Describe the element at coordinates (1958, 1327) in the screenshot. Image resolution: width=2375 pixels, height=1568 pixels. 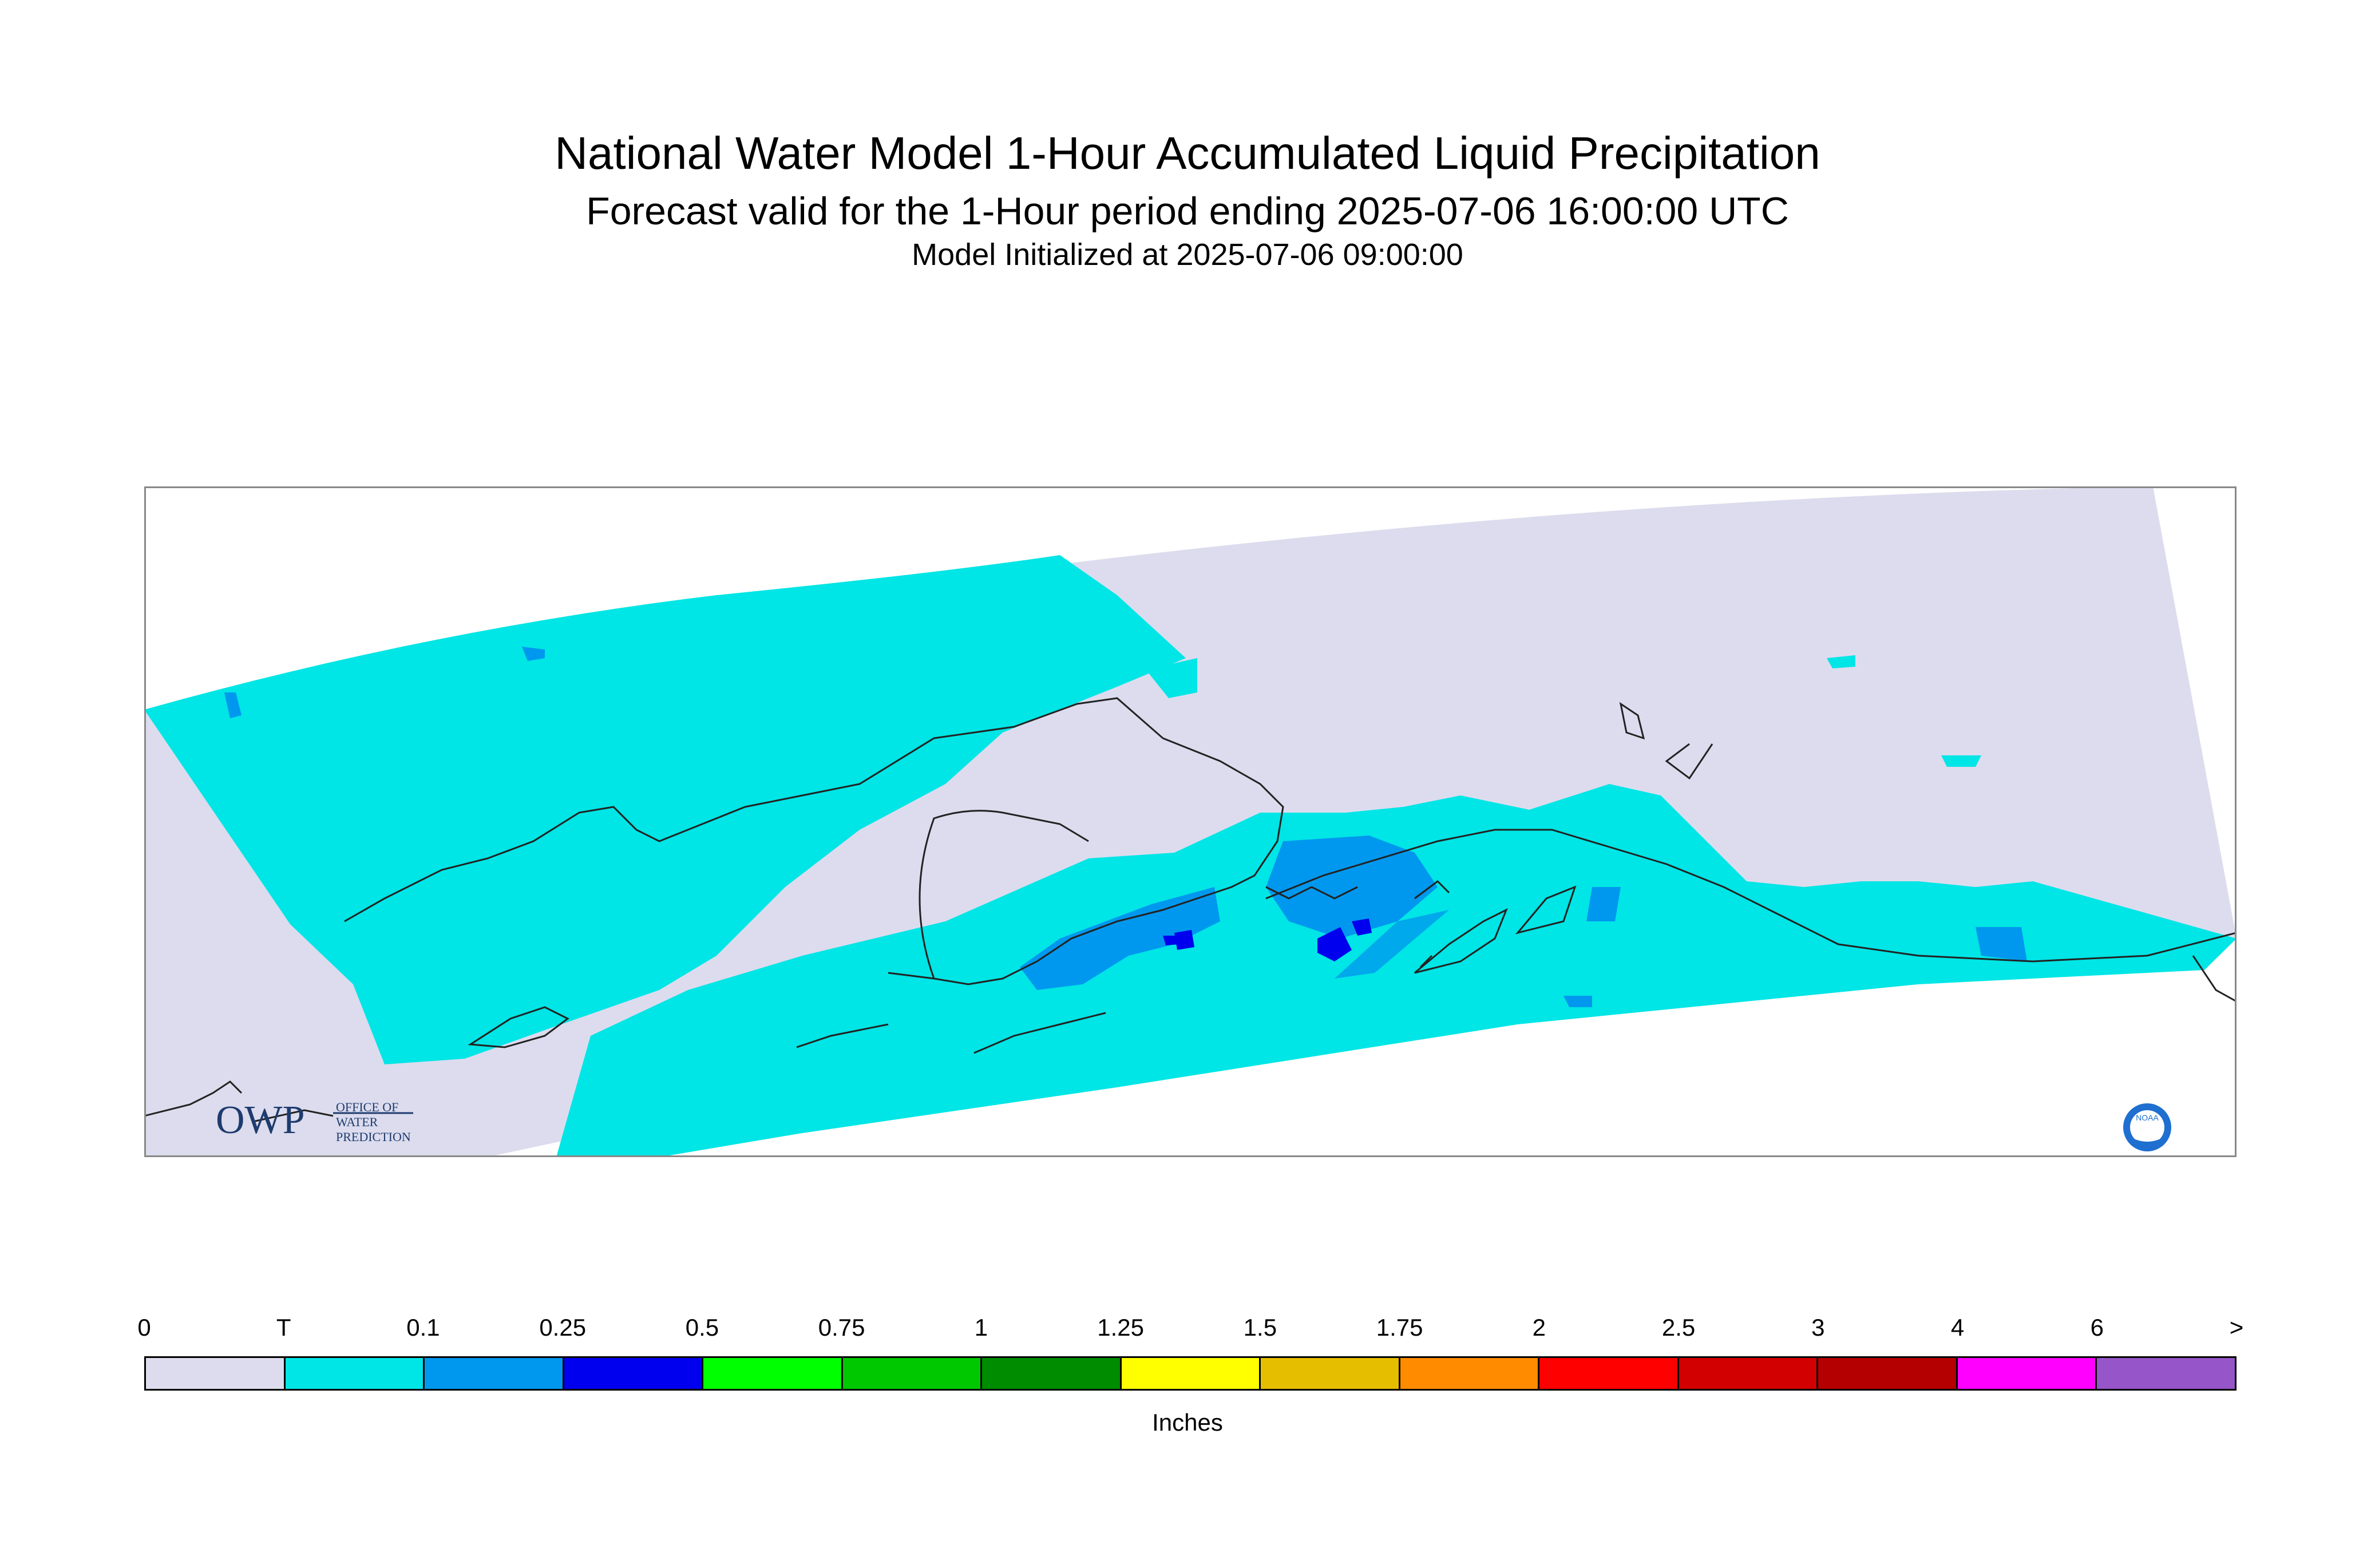
I see `legend-tick-label: 4` at that location.